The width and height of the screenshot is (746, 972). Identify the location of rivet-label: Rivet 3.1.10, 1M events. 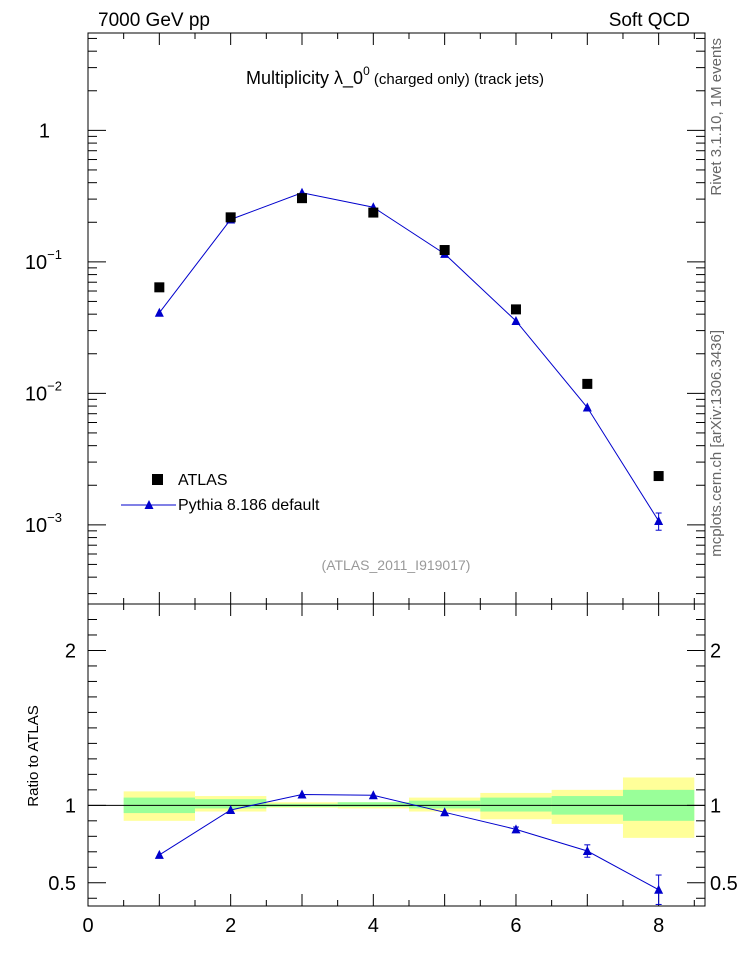
(716, 117).